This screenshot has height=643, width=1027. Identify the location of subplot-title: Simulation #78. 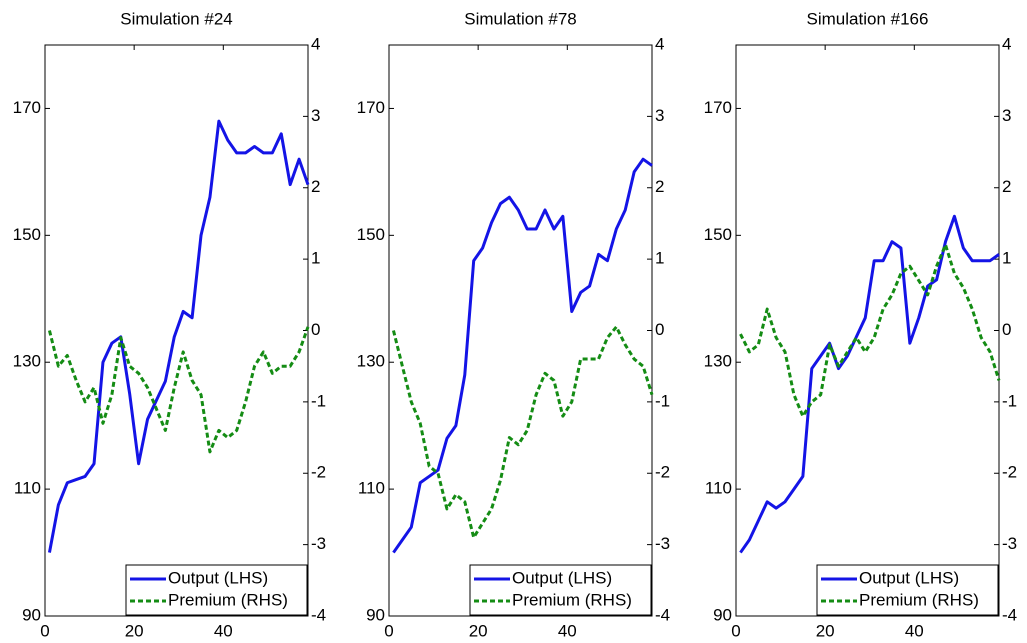
(520, 18).